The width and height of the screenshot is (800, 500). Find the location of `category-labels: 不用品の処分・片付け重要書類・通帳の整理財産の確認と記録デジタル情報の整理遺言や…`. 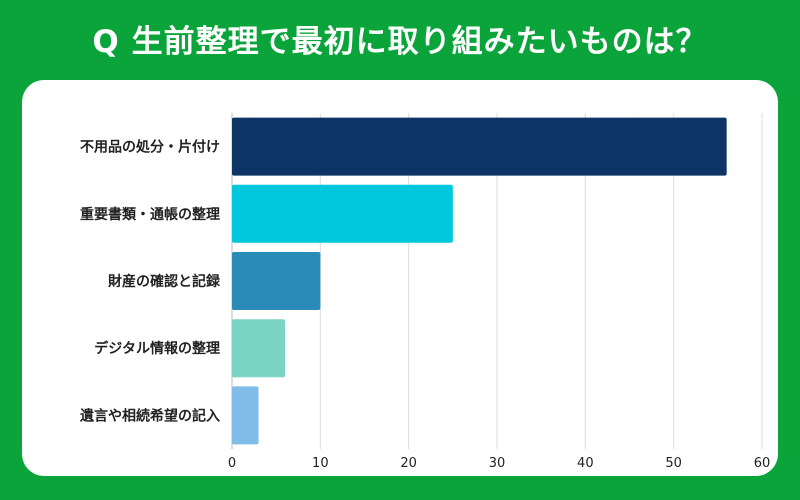

category-labels: 不用品の処分・片付け重要書類・通帳の整理財産の確認と記録デジタル情報の整理遺言や… is located at coordinates (150, 282).